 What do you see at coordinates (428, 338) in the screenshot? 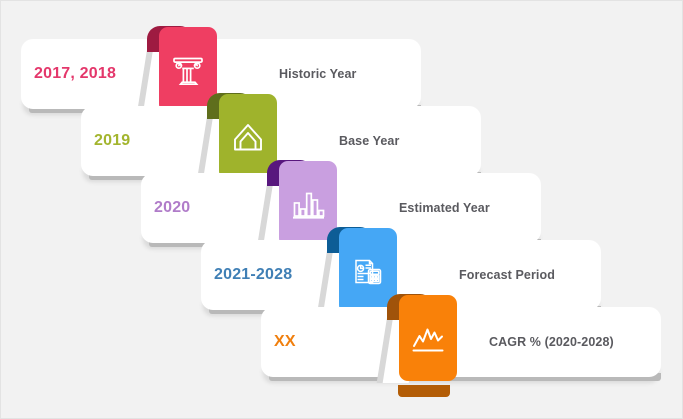
I see `line-chart-icon` at bounding box center [428, 338].